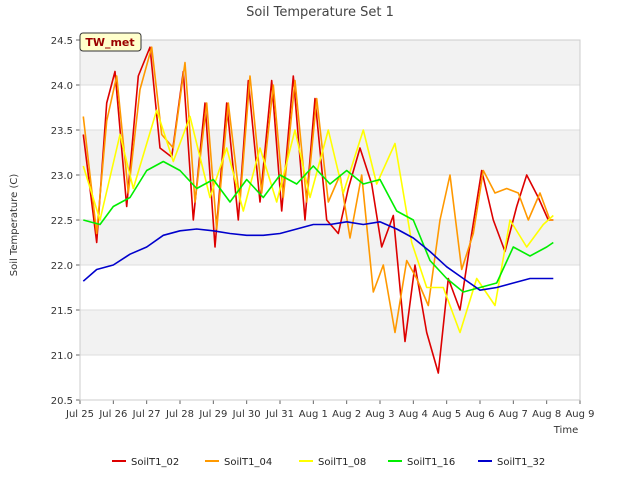  I want to click on x-tick-label: Aug 6, so click(479, 414).